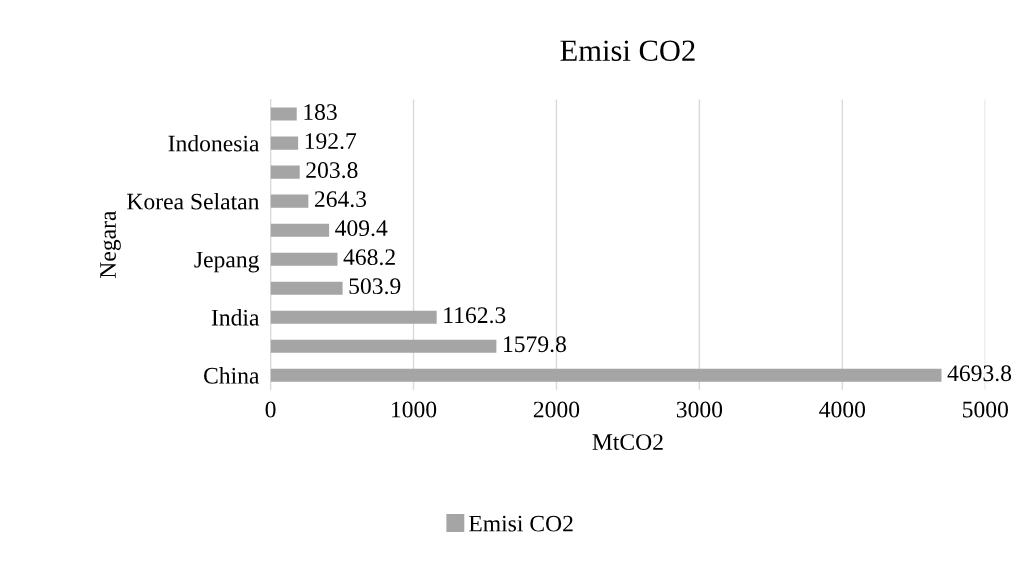  I want to click on data-label: 192.7, so click(331, 141).